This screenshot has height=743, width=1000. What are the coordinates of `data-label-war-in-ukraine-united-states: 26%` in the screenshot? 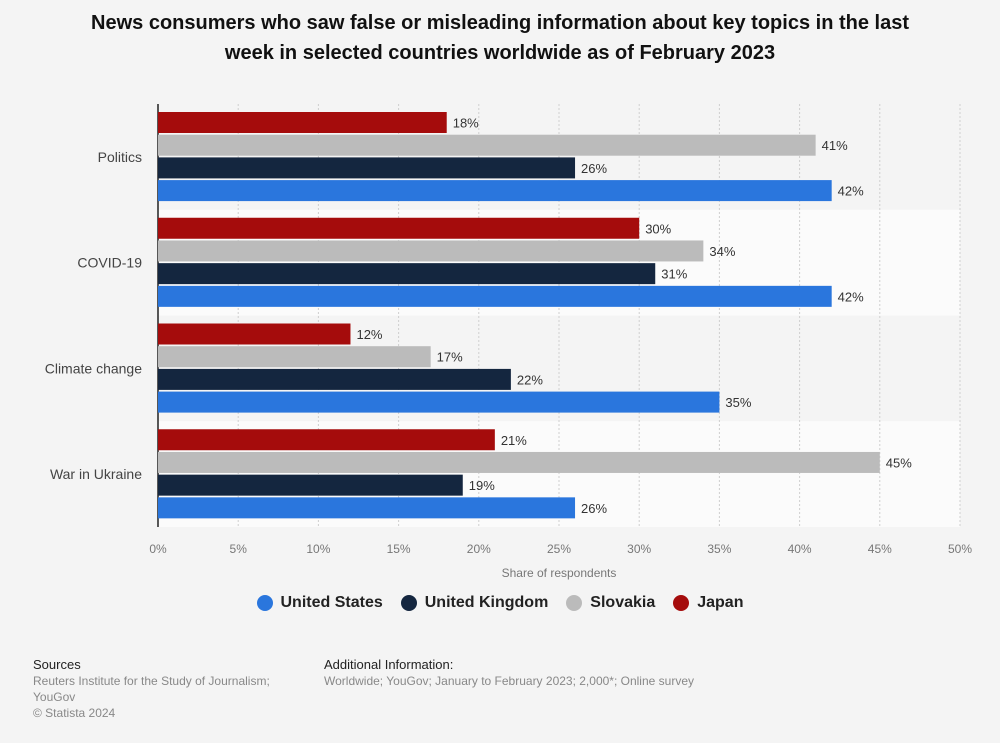 It's located at (594, 508).